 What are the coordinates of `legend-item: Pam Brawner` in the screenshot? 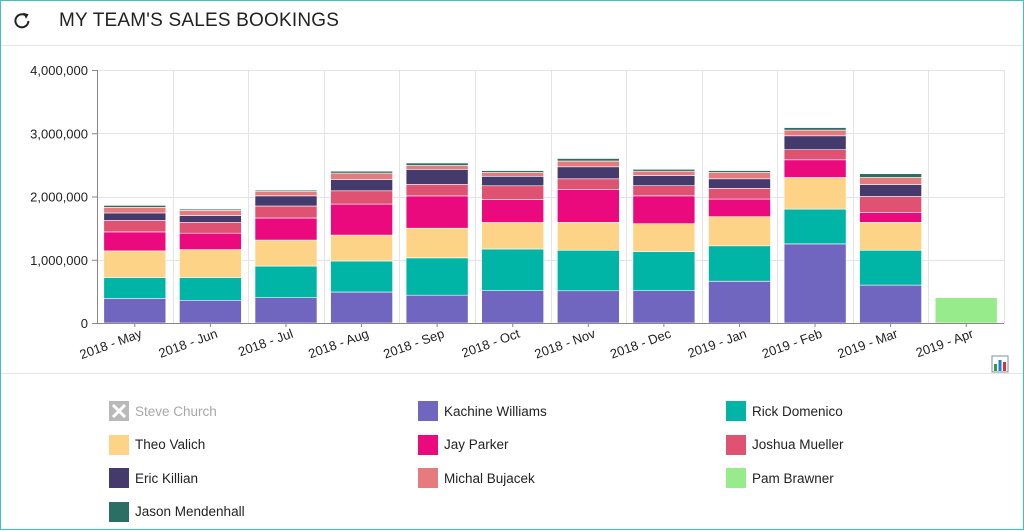 It's located at (780, 478).